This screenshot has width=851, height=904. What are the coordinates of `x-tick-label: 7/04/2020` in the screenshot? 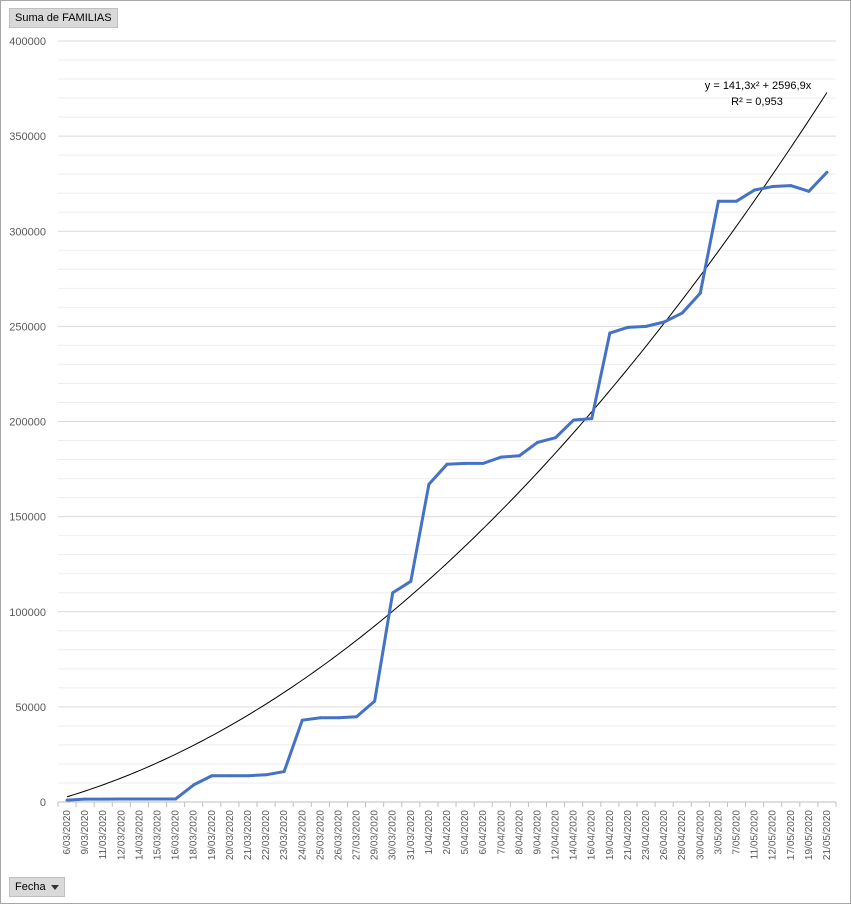 It's located at (501, 832).